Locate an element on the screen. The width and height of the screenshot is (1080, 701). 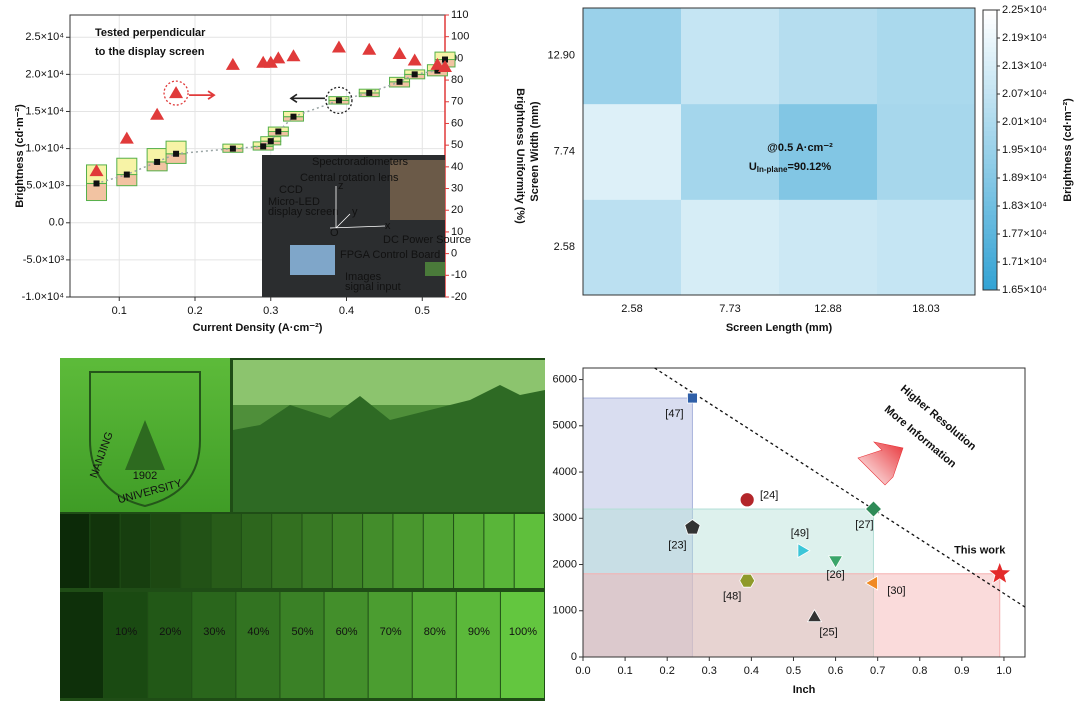
y-tick-label: 2.5×10⁴ is located at coordinates (44, 37).